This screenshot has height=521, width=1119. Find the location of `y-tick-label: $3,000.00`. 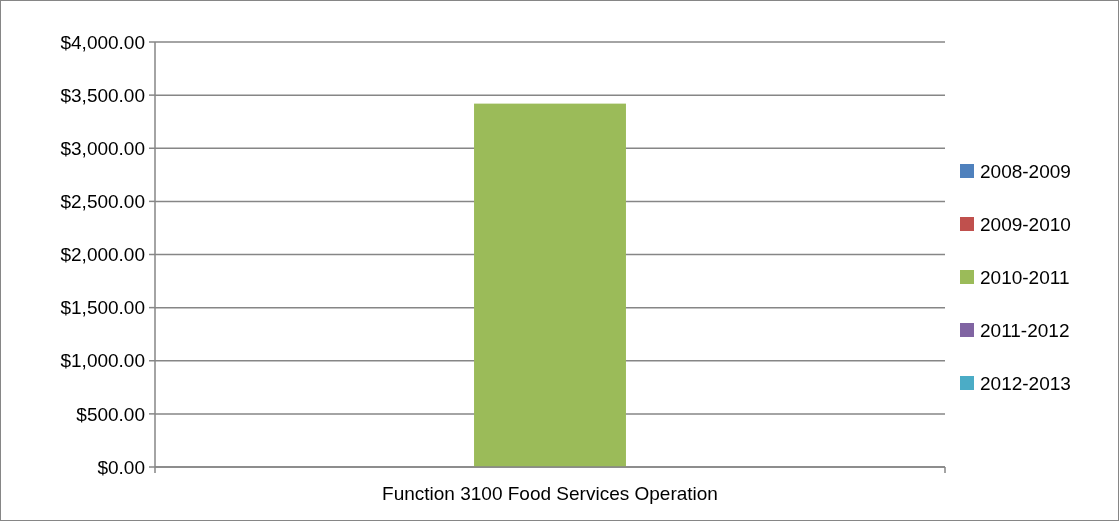

y-tick-label: $3,000.00 is located at coordinates (102, 148).